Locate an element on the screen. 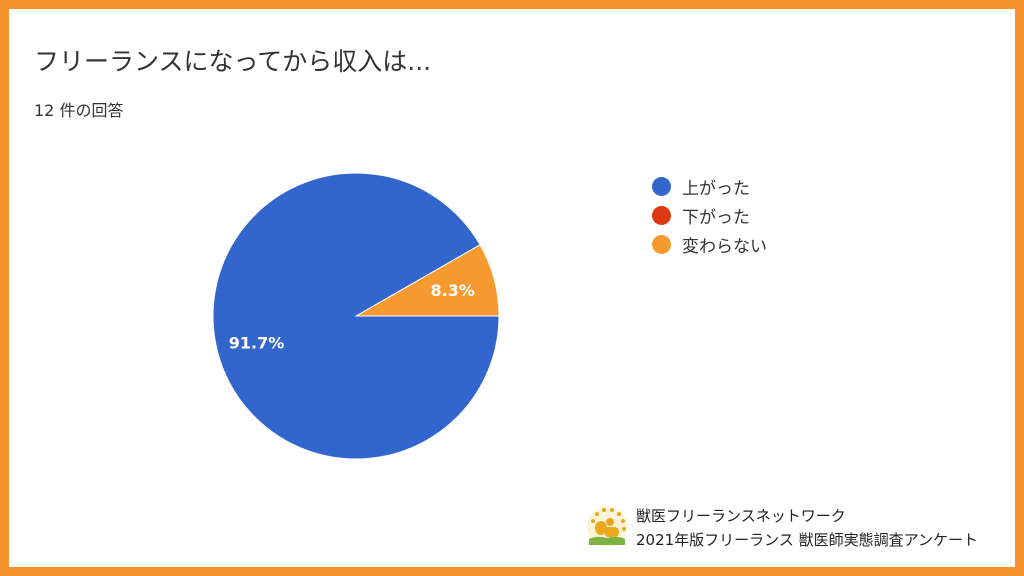  footer-survey: 2021年版フリーランス 獣医師実態調査アンケート is located at coordinates (807, 540).